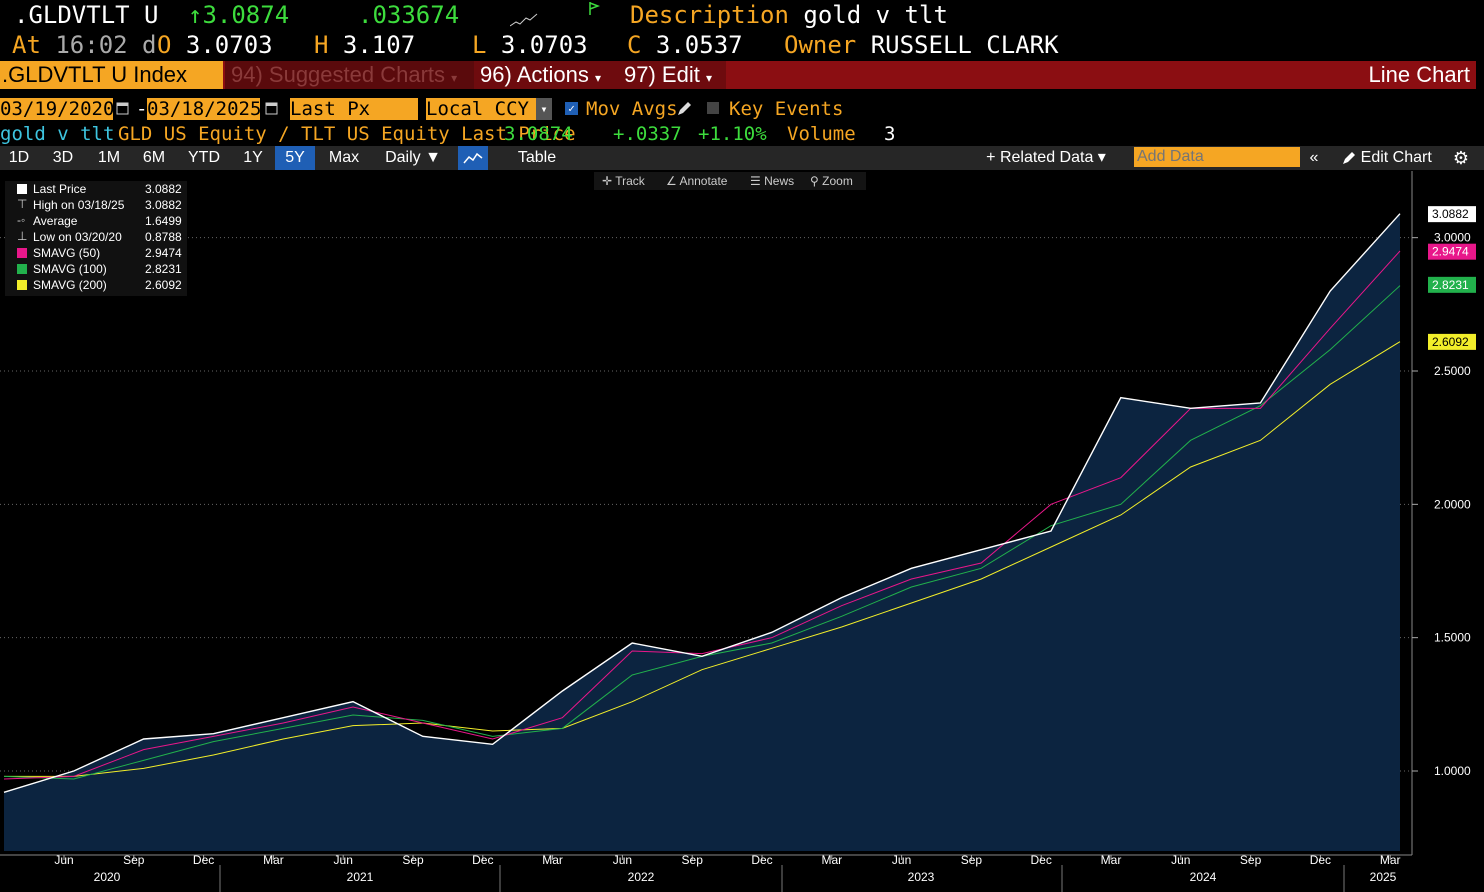 The image size is (1484, 892). Describe the element at coordinates (22, 204) in the screenshot. I see `high-marker-icon: ⊤` at that location.